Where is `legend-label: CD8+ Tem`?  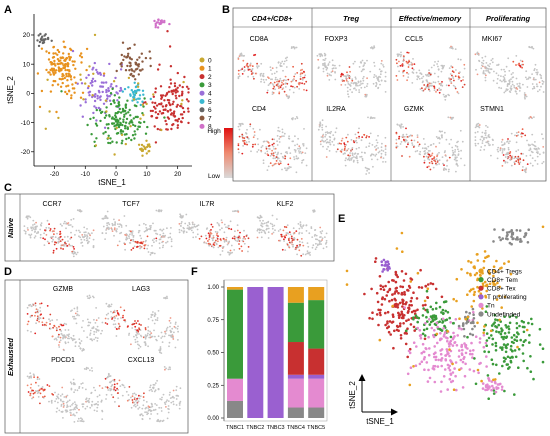
legend-label: CD8+ Tem is located at coordinates (502, 280).